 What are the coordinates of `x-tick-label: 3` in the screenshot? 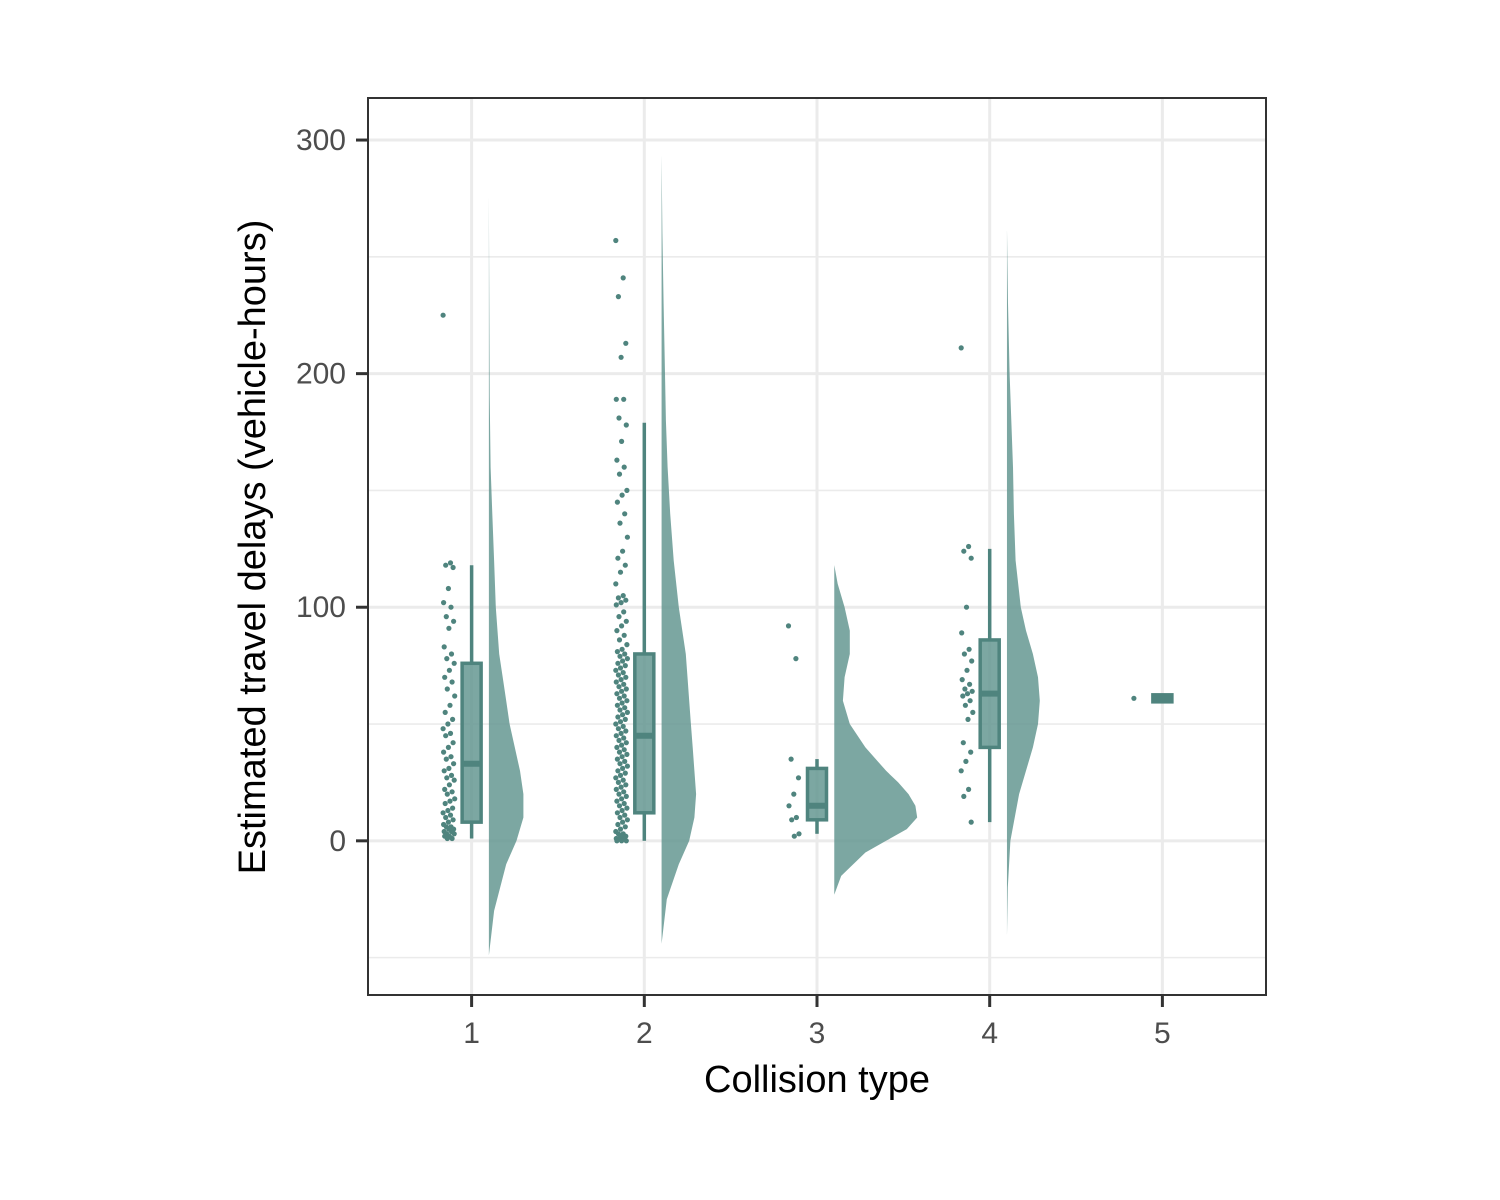 It's located at (817, 1033).